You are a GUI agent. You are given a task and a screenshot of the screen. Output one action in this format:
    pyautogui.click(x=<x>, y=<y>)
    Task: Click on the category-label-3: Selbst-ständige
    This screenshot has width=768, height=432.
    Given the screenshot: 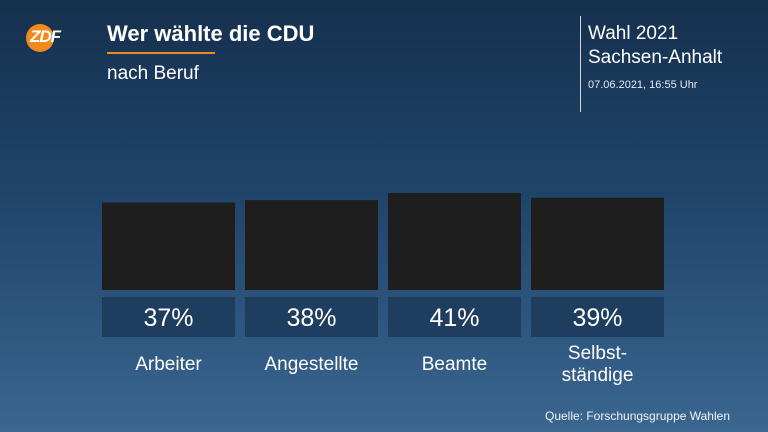 What is the action you would take?
    pyautogui.click(x=598, y=364)
    